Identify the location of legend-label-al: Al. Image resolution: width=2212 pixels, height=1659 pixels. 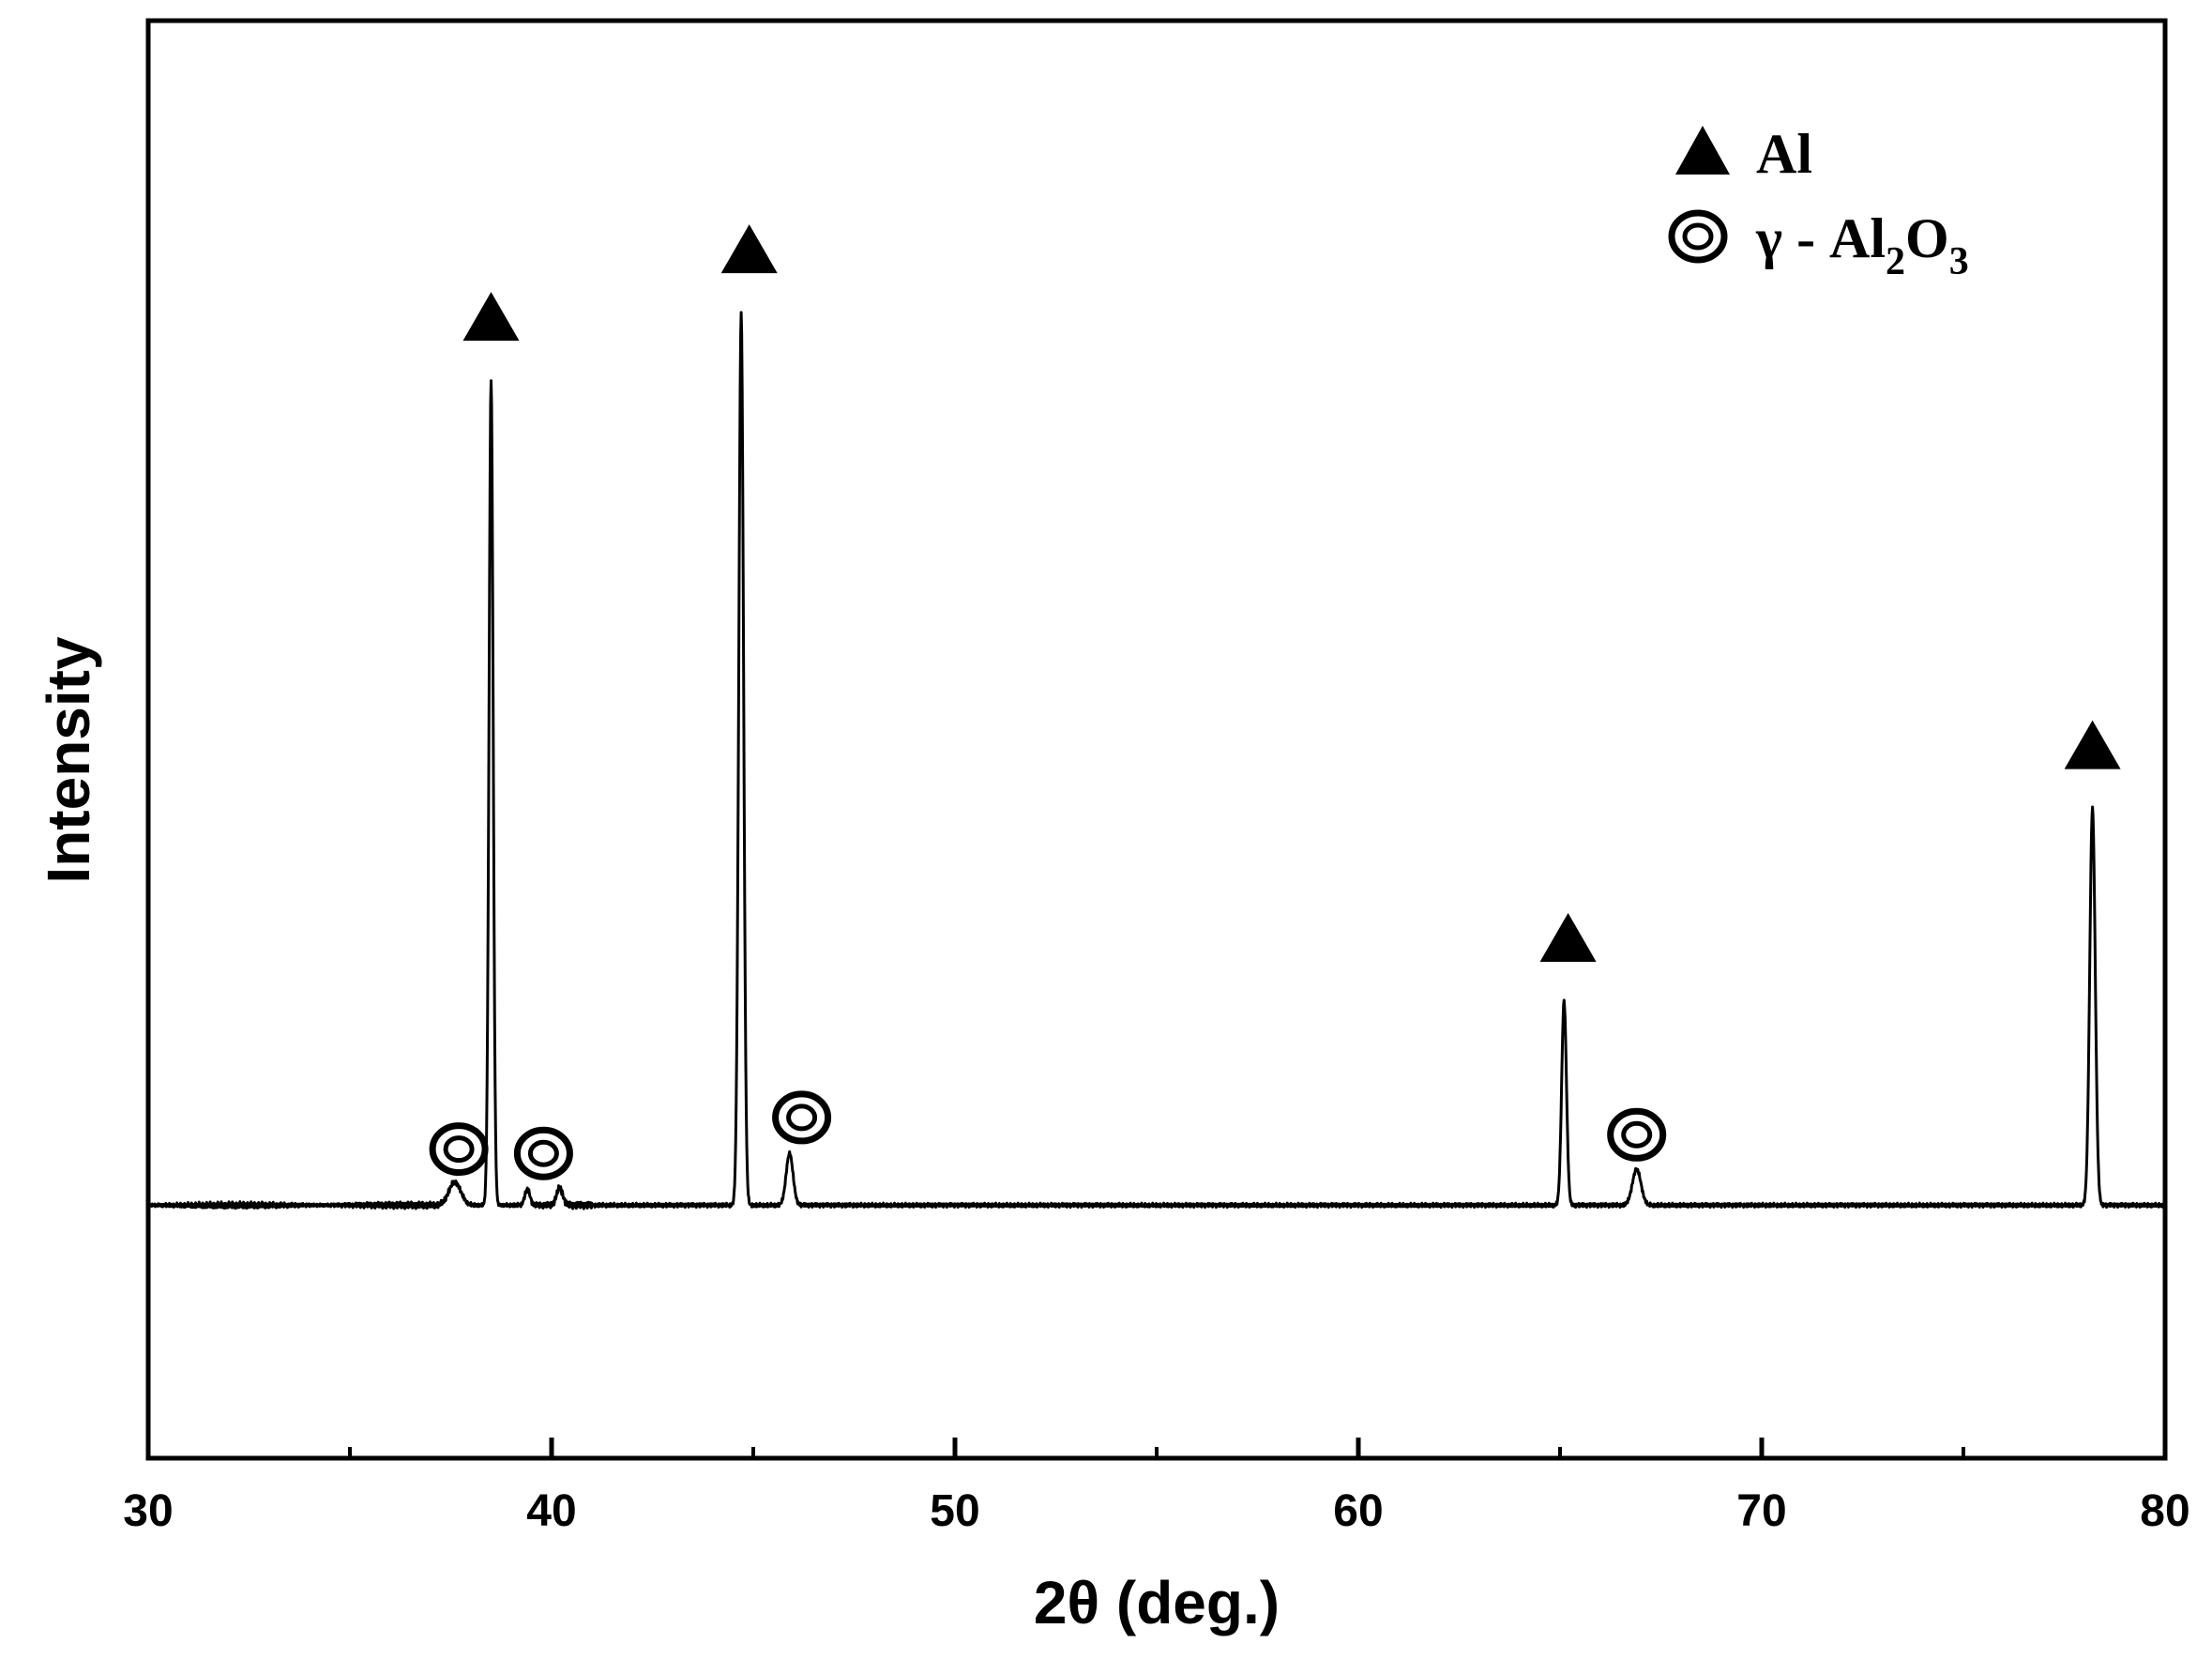
(1784, 154).